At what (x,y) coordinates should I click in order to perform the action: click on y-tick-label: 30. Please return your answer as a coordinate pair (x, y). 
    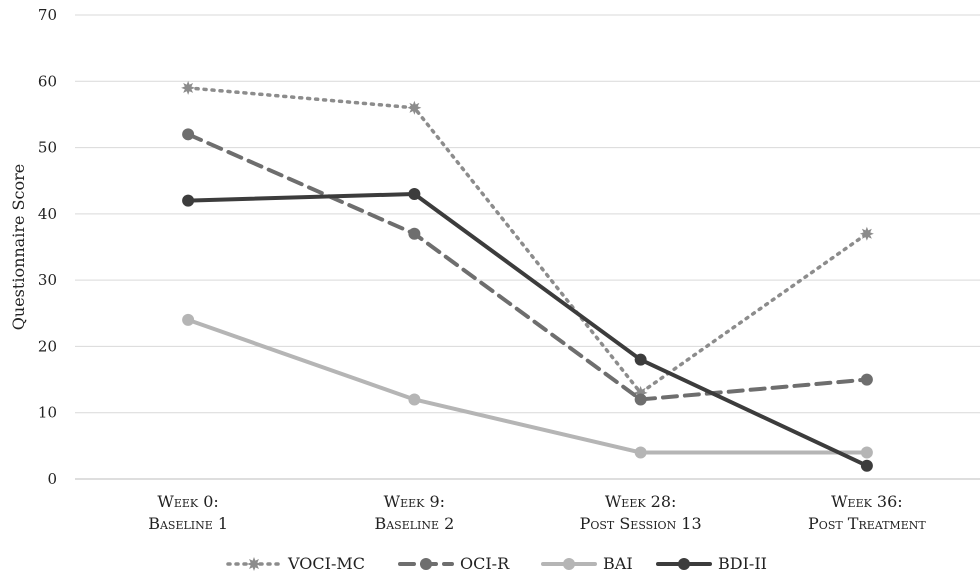
    Looking at the image, I should click on (47, 280).